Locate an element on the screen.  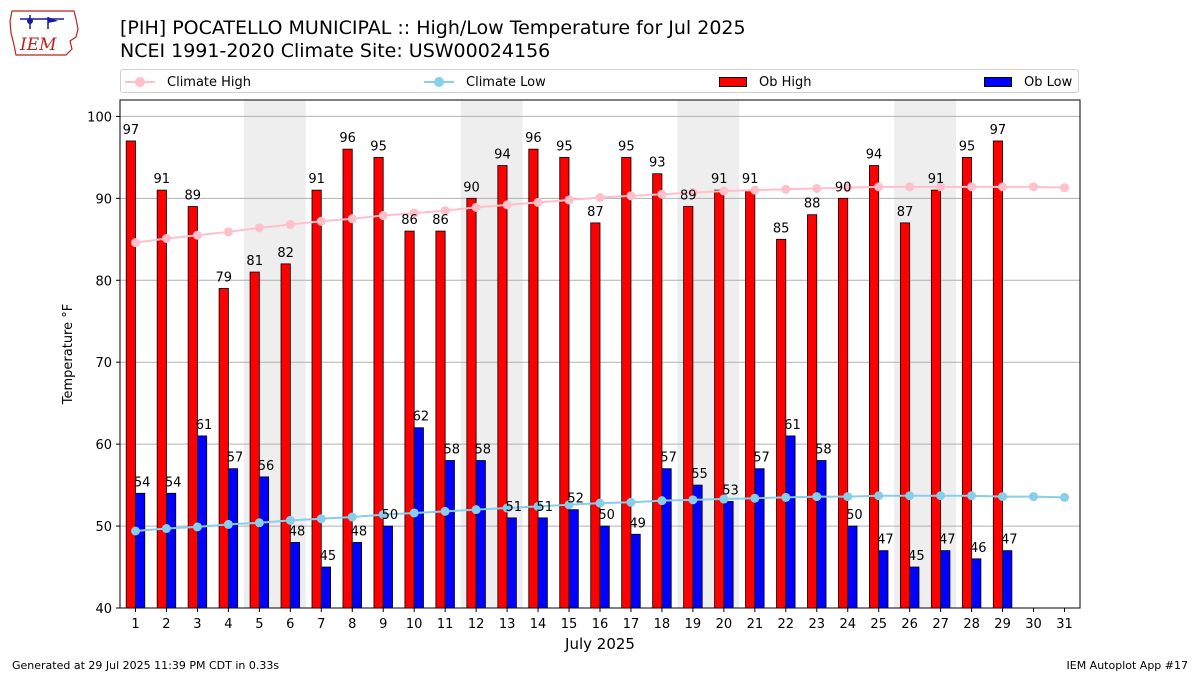
y-tick-label-70: 70 is located at coordinates (103, 363).